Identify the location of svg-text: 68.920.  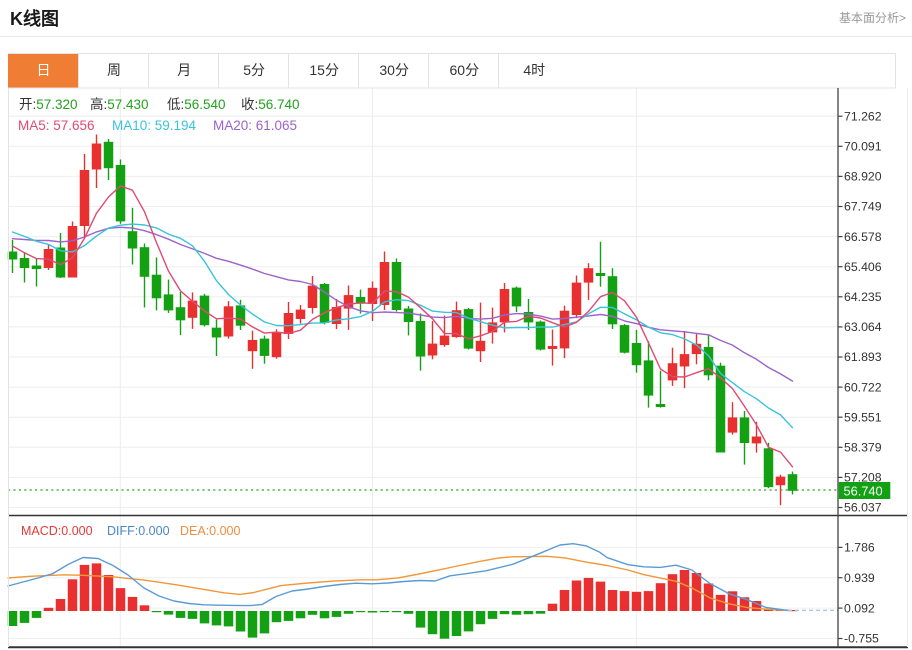
(863, 177).